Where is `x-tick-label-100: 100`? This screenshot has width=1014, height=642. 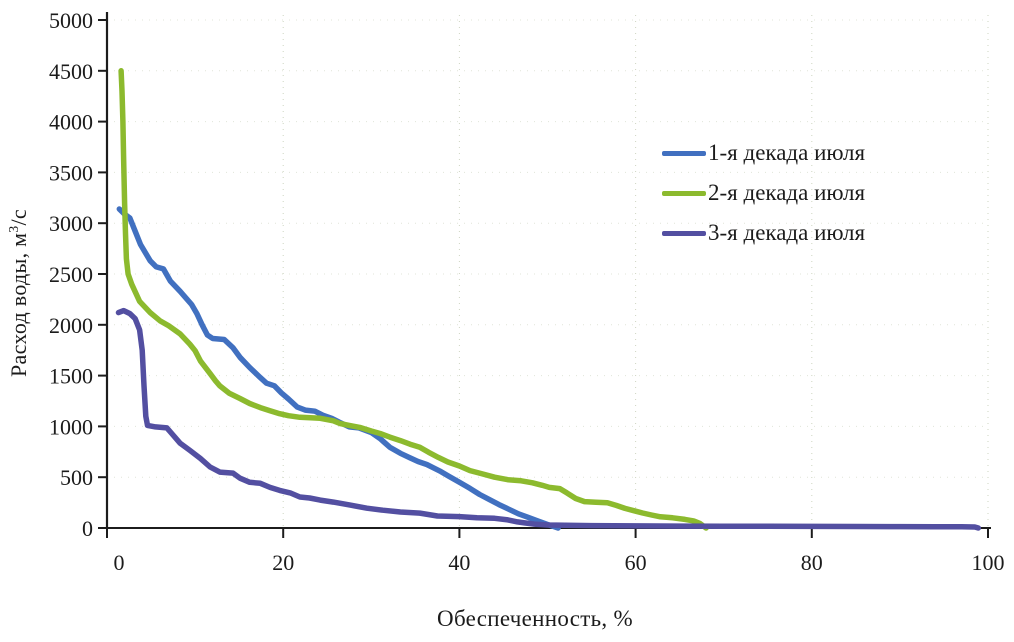 x-tick-label-100: 100 is located at coordinates (988, 562).